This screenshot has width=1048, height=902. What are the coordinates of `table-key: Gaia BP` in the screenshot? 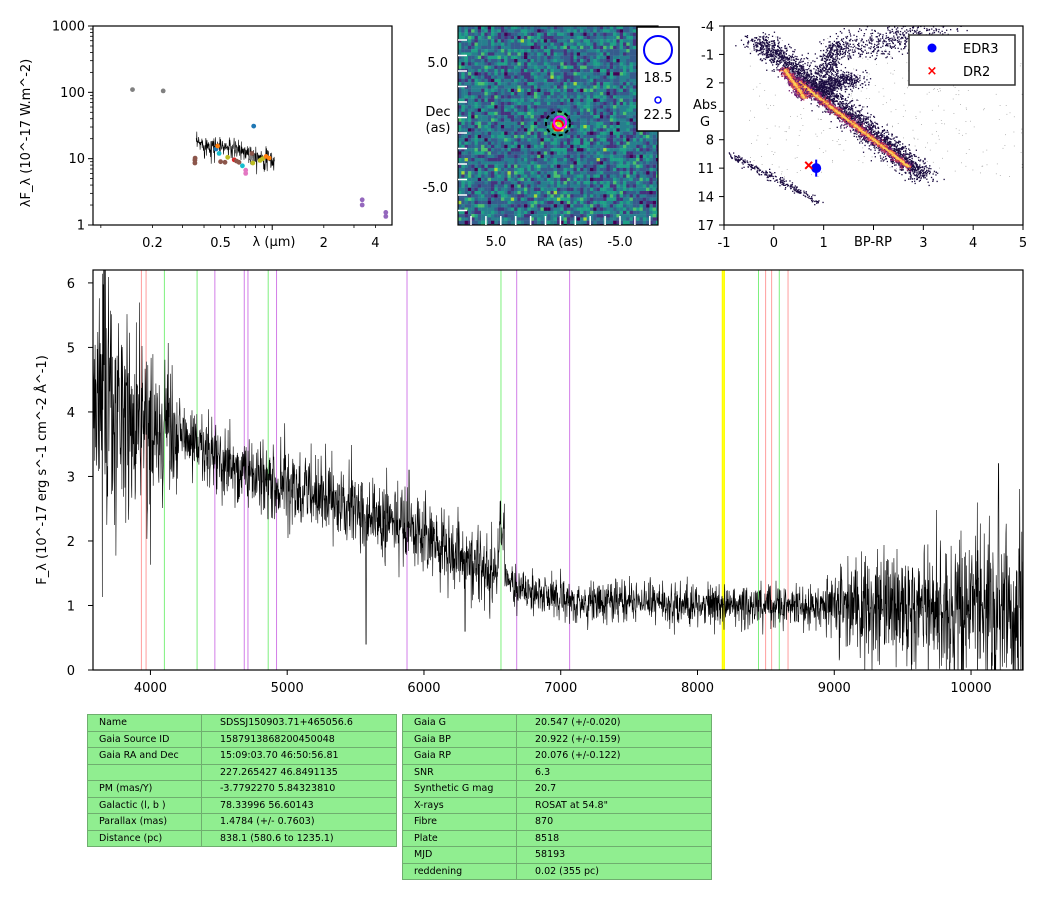 It's located at (459, 739).